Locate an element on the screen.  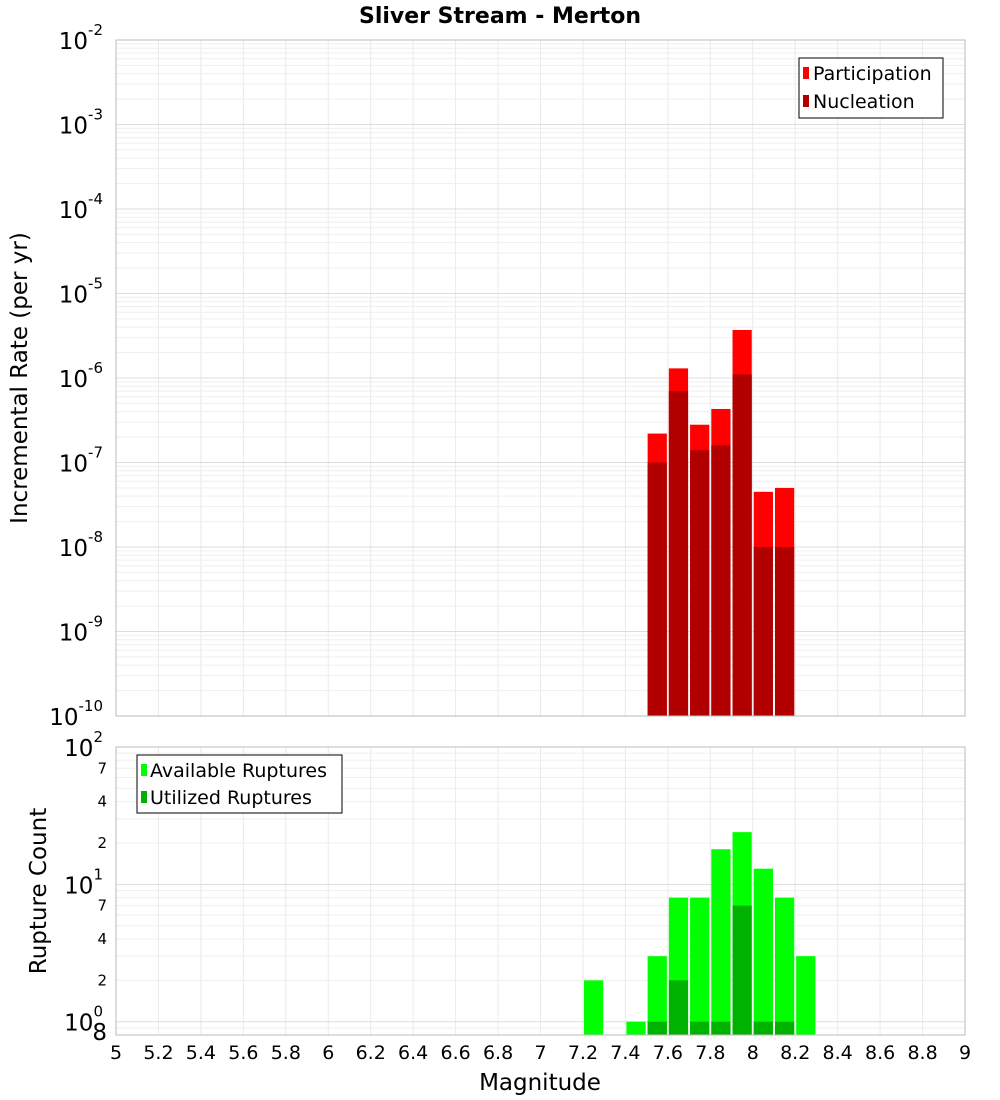
x-tick-label: 5.4 is located at coordinates (201, 1053).